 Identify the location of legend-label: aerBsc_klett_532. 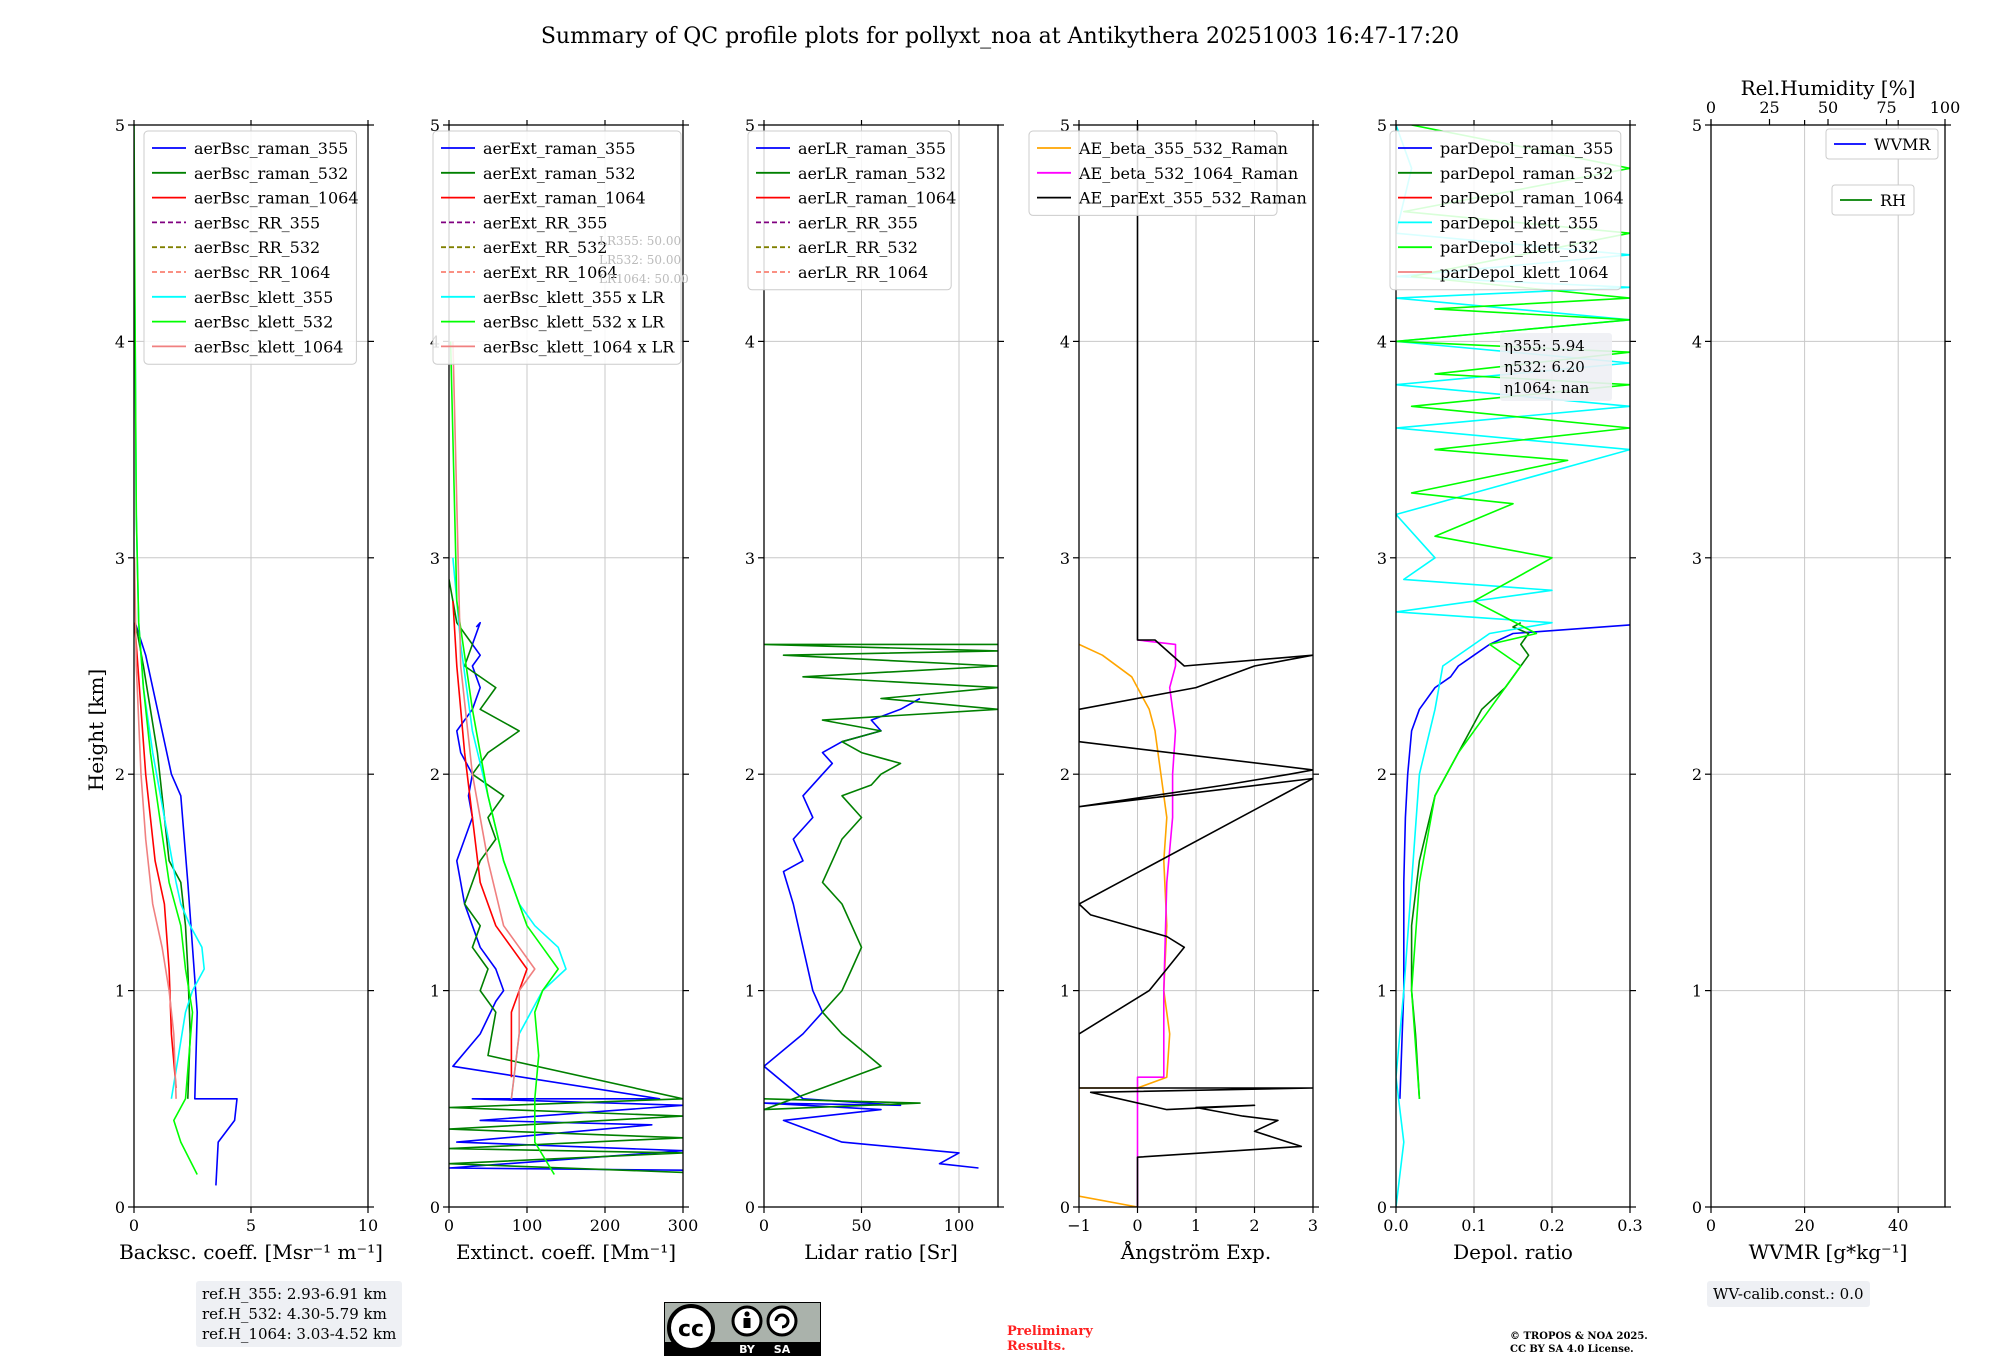
(263, 322).